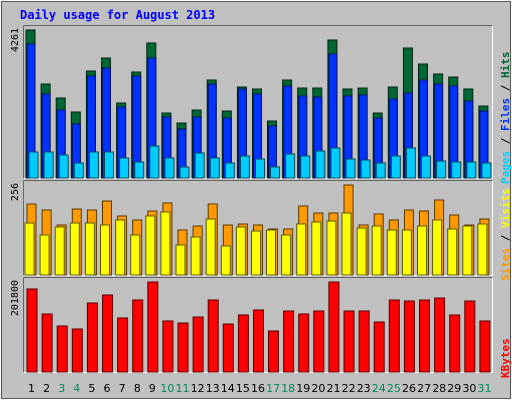 The width and height of the screenshot is (512, 400). I want to click on label-pages: Pages, so click(505, 167).